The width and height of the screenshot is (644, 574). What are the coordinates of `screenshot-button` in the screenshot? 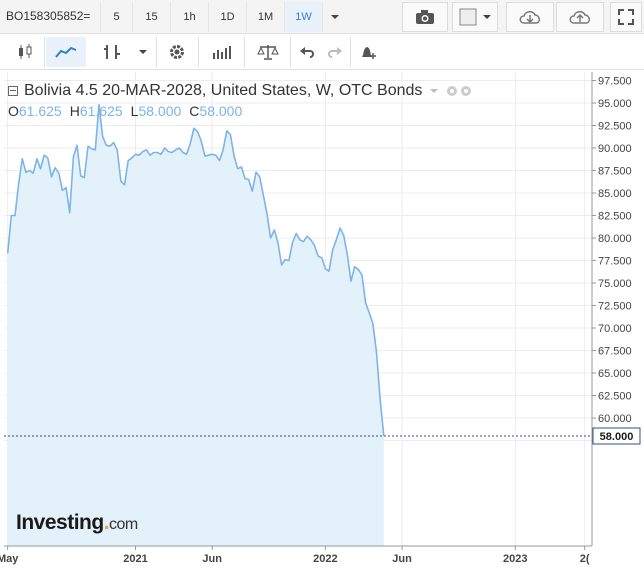 It's located at (425, 17).